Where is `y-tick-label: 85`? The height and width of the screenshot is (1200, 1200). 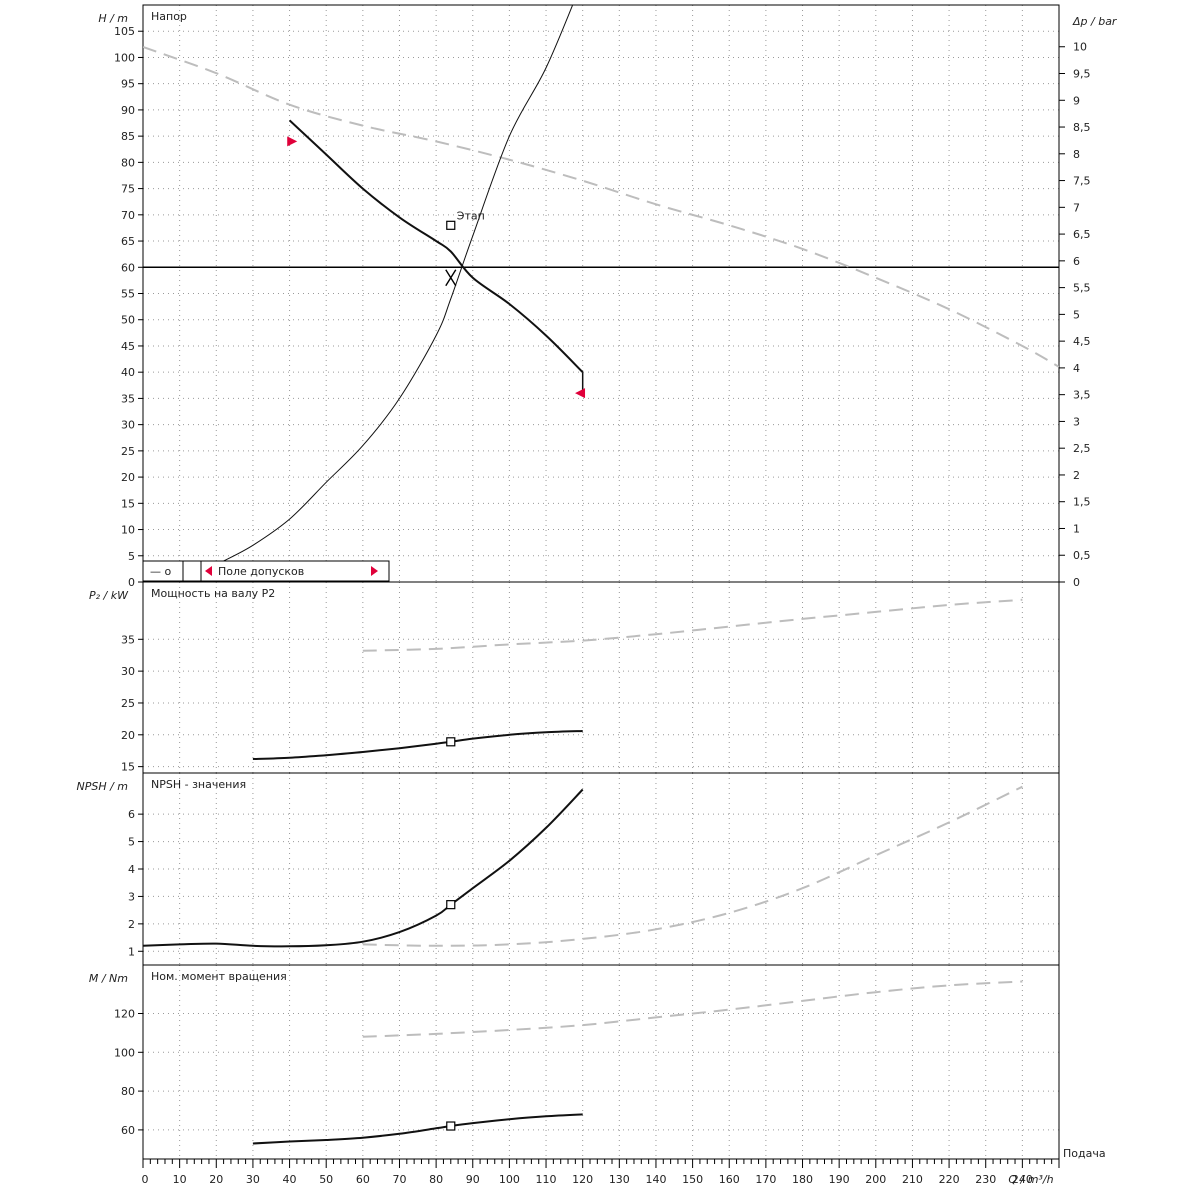 y-tick-label: 85 is located at coordinates (128, 136).